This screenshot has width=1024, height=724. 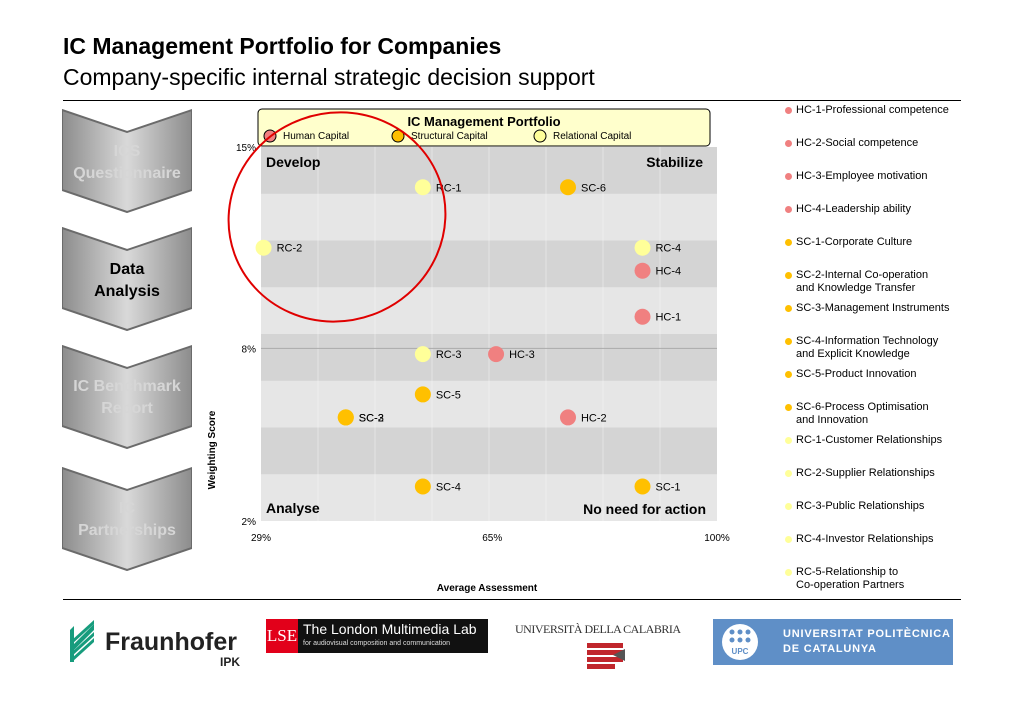 I want to click on footer-divider, so click(x=512, y=599).